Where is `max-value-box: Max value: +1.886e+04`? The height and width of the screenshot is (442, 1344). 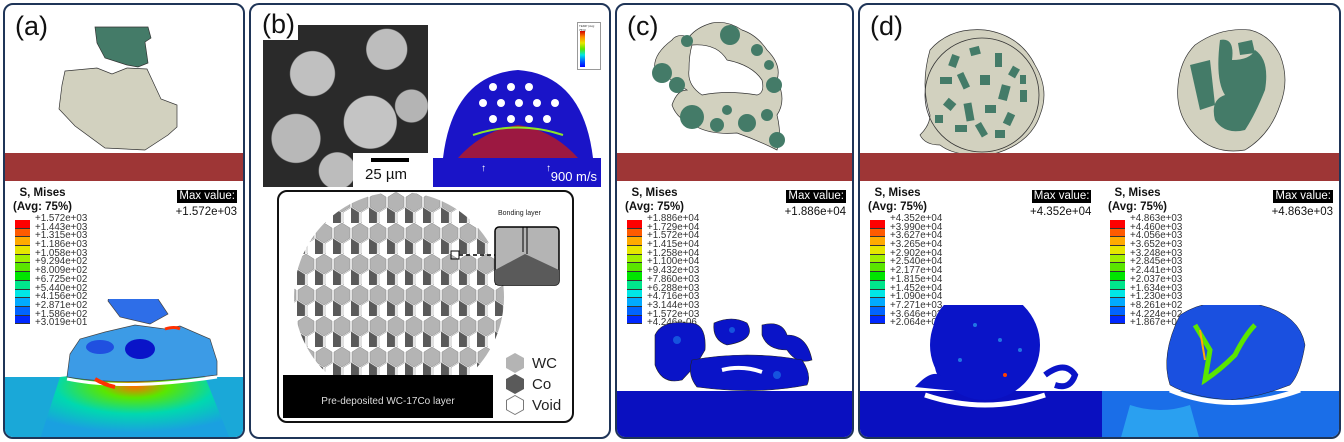 max-value-box: Max value: +1.886e+04 is located at coordinates (815, 202).